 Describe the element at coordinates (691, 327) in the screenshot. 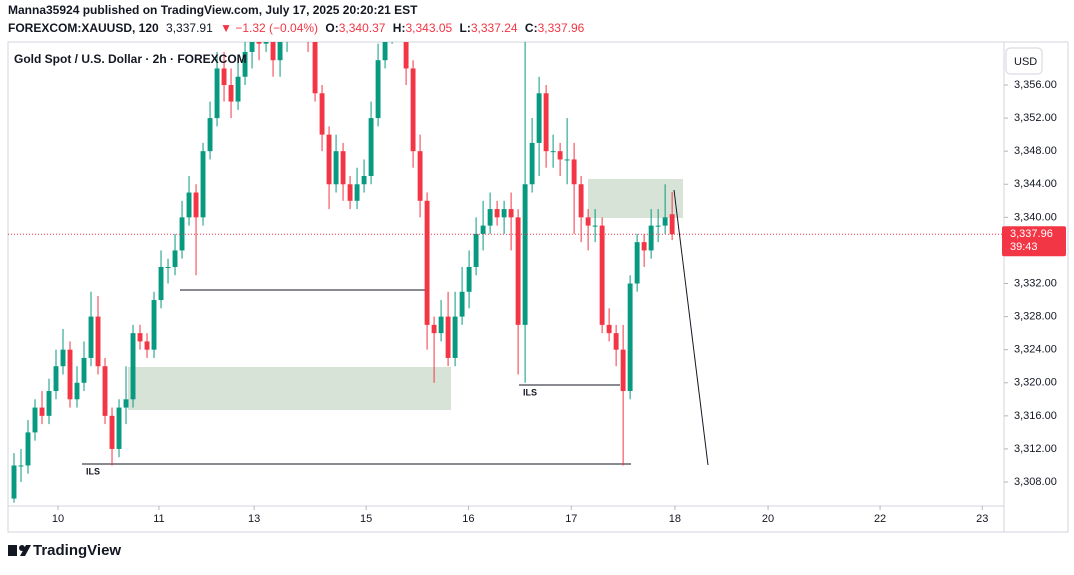

I see `trend-line` at that location.